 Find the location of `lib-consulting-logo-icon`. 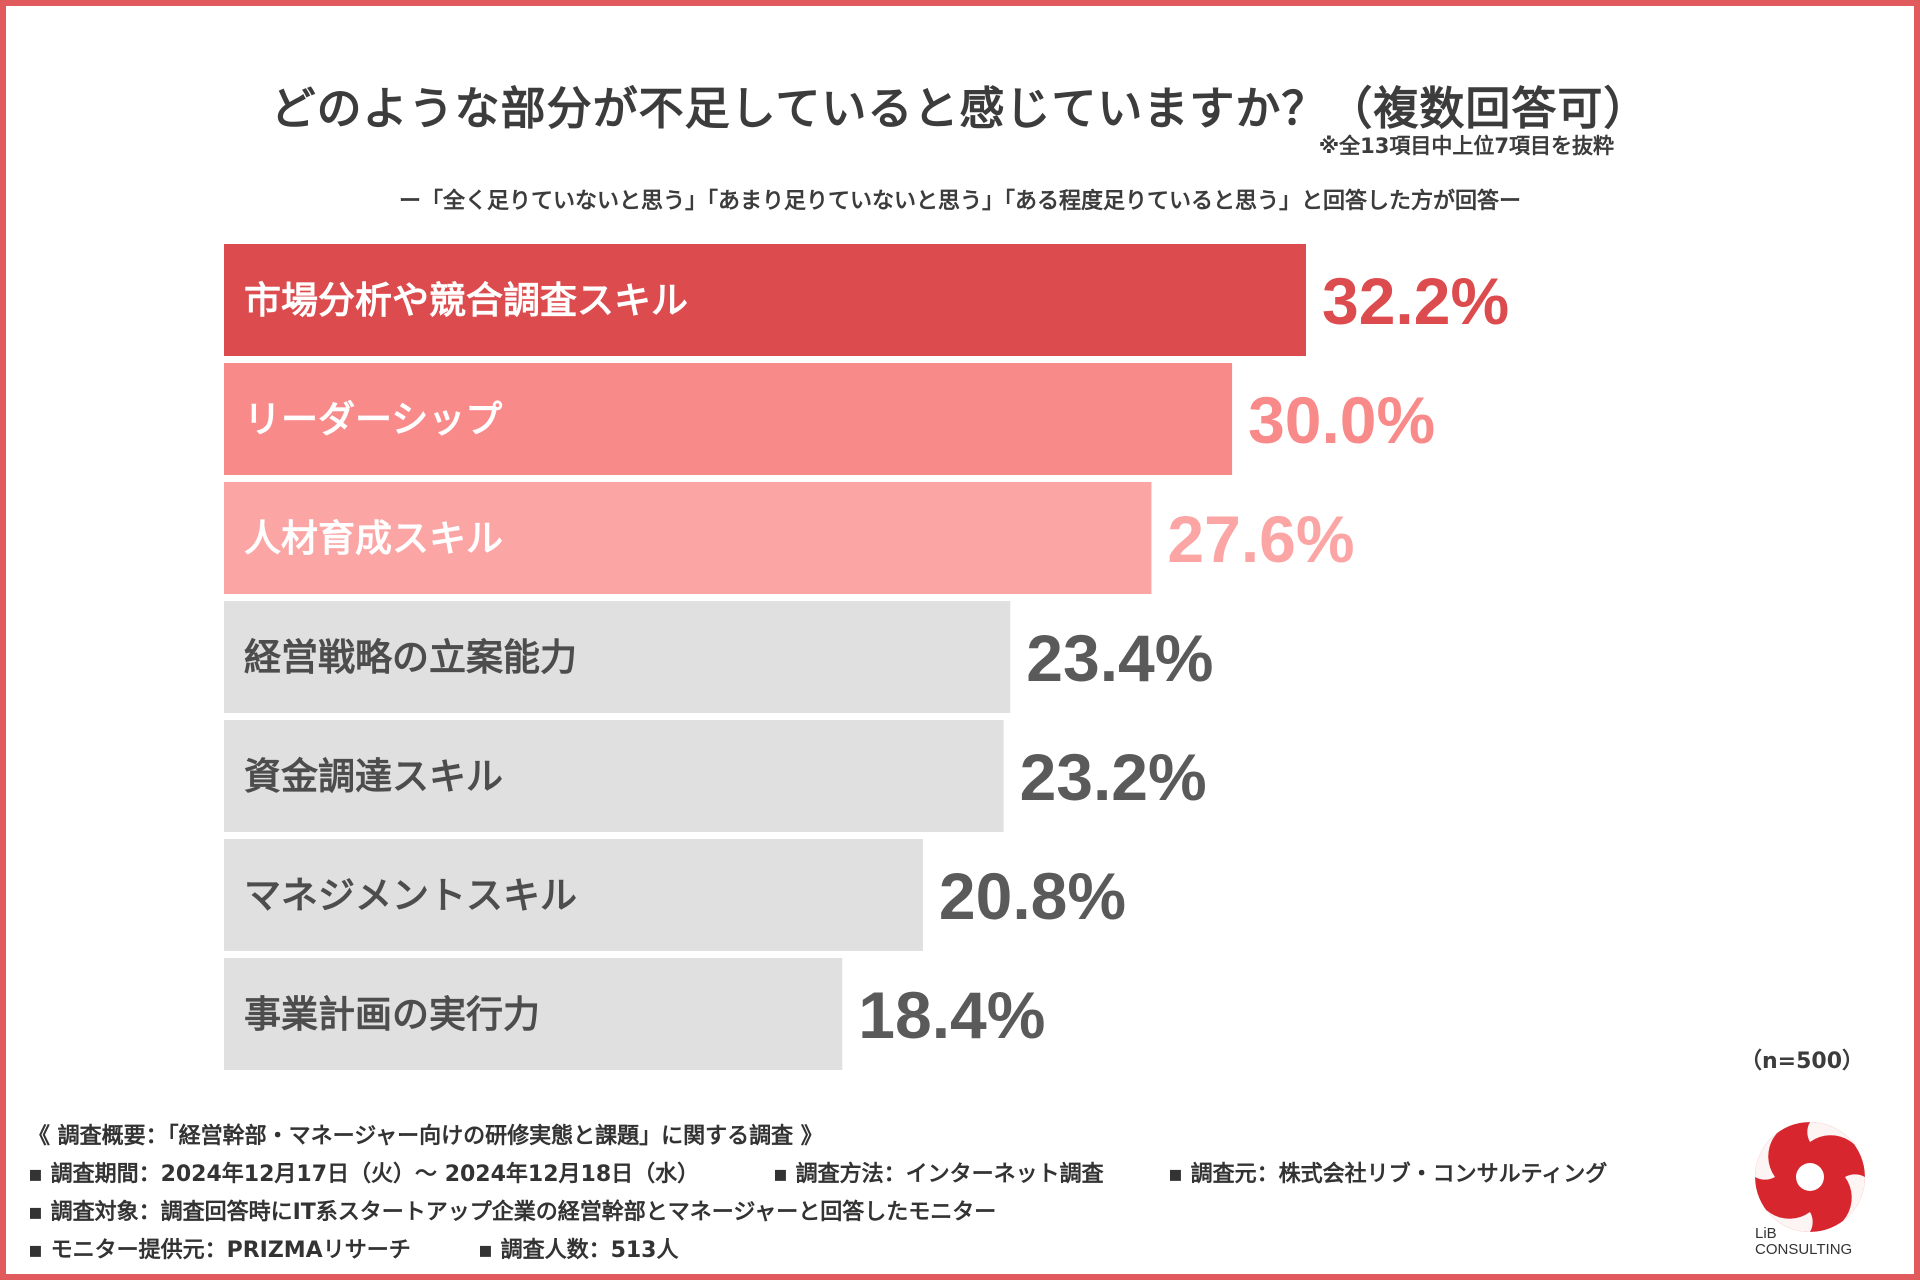

lib-consulting-logo-icon is located at coordinates (1810, 1177).